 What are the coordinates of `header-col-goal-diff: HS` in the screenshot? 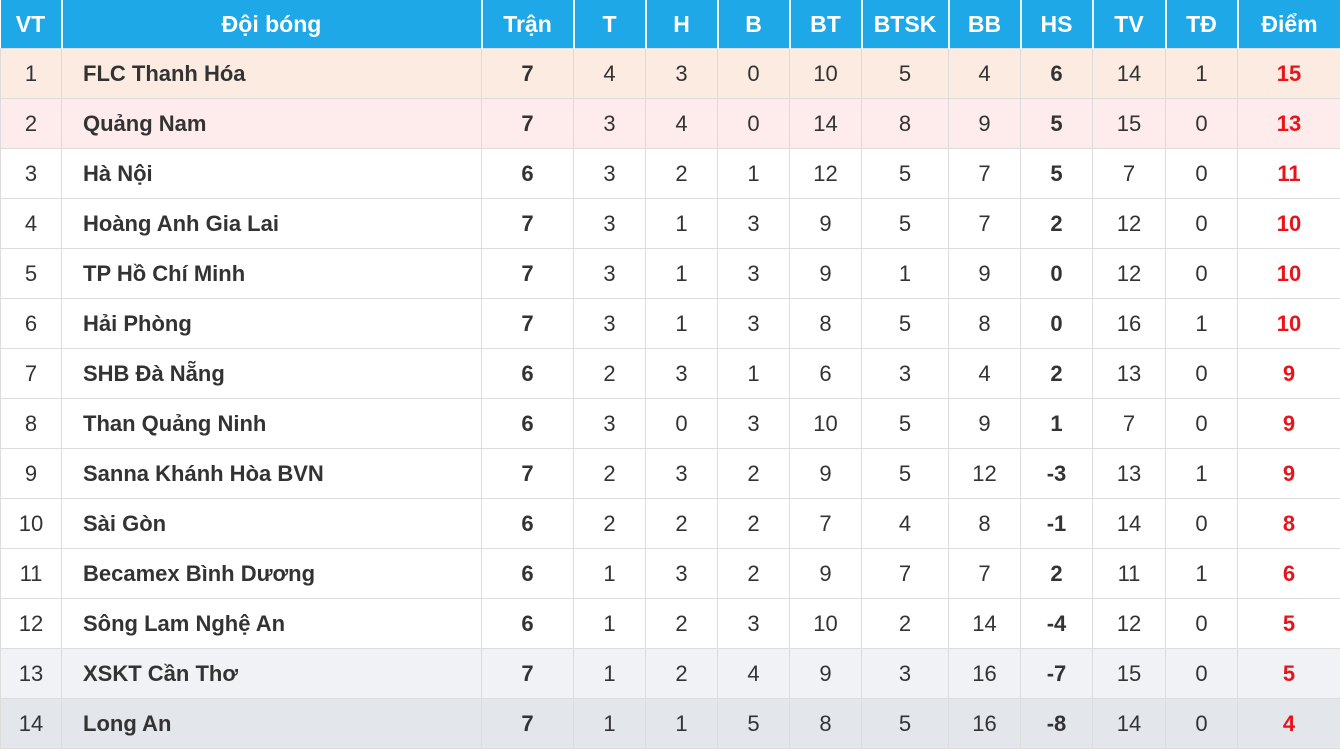 It's located at (1056, 24).